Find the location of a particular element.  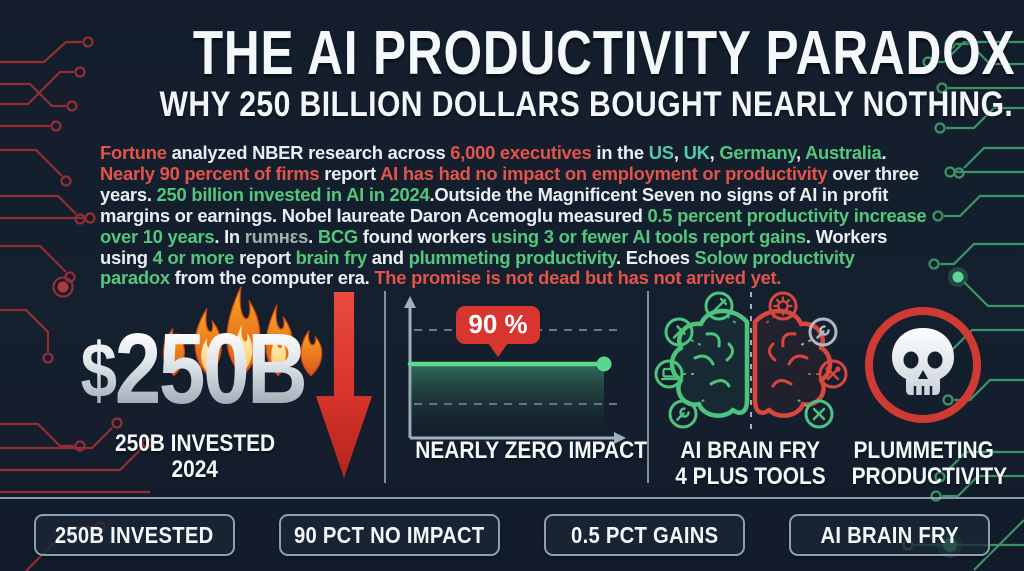

summary-segment: plummeting productivity is located at coordinates (512, 257).